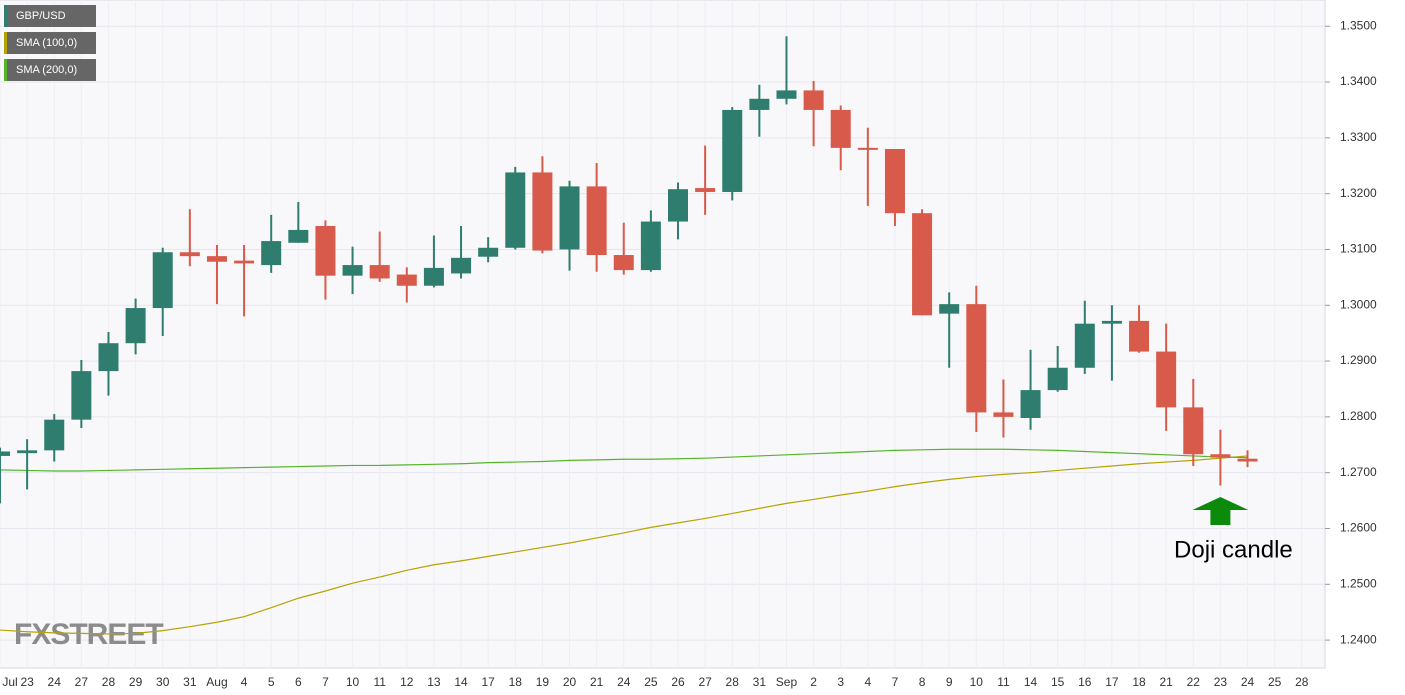 Image resolution: width=1405 pixels, height=695 pixels. What do you see at coordinates (1085, 682) in the screenshot?
I see `x-tick-label: 16` at bounding box center [1085, 682].